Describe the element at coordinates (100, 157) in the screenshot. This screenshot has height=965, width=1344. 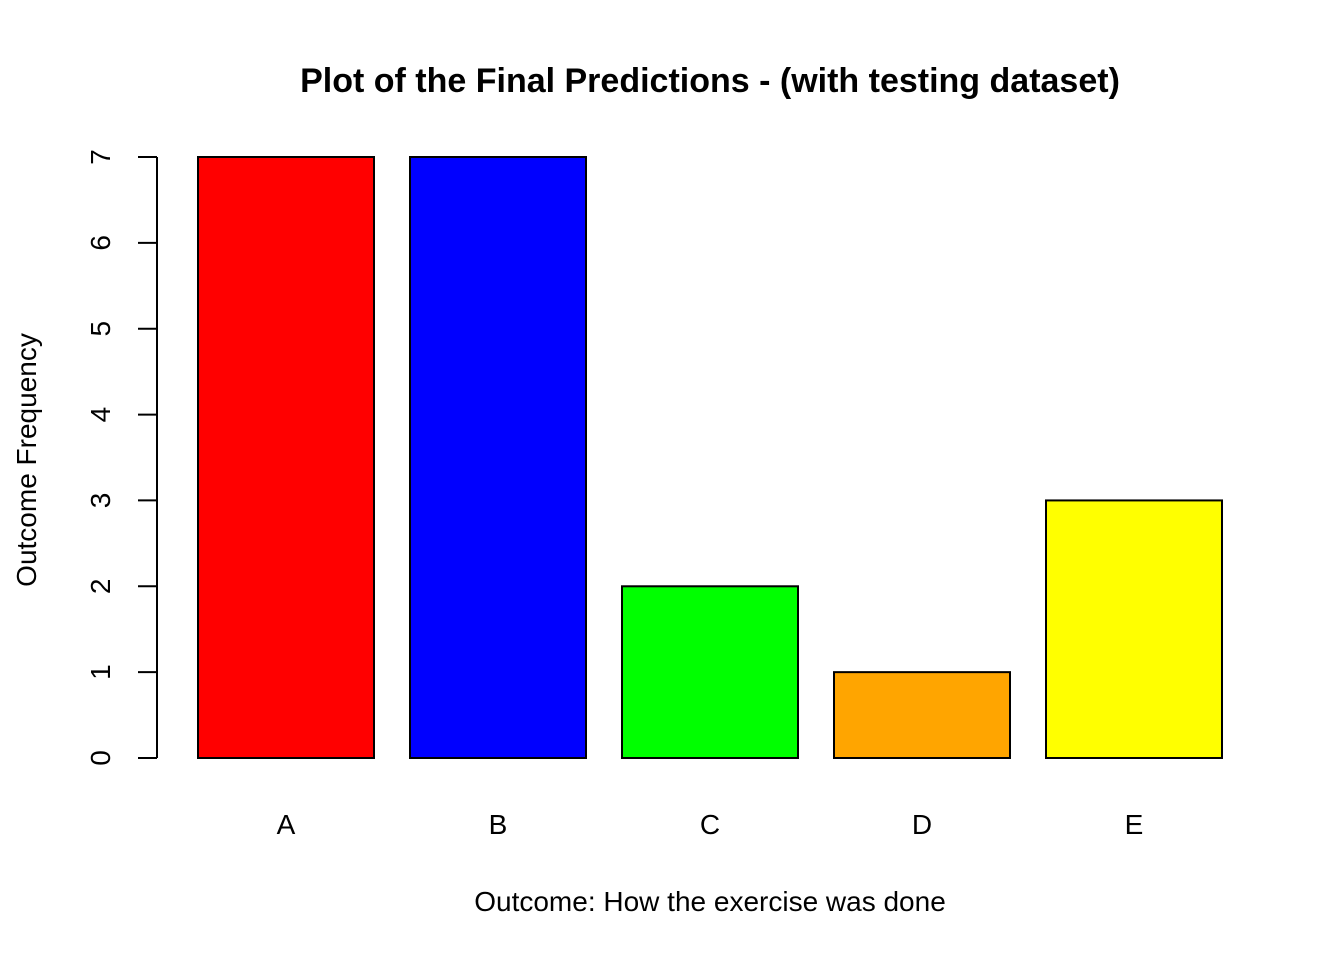
I see `y-tick-label: 7` at that location.